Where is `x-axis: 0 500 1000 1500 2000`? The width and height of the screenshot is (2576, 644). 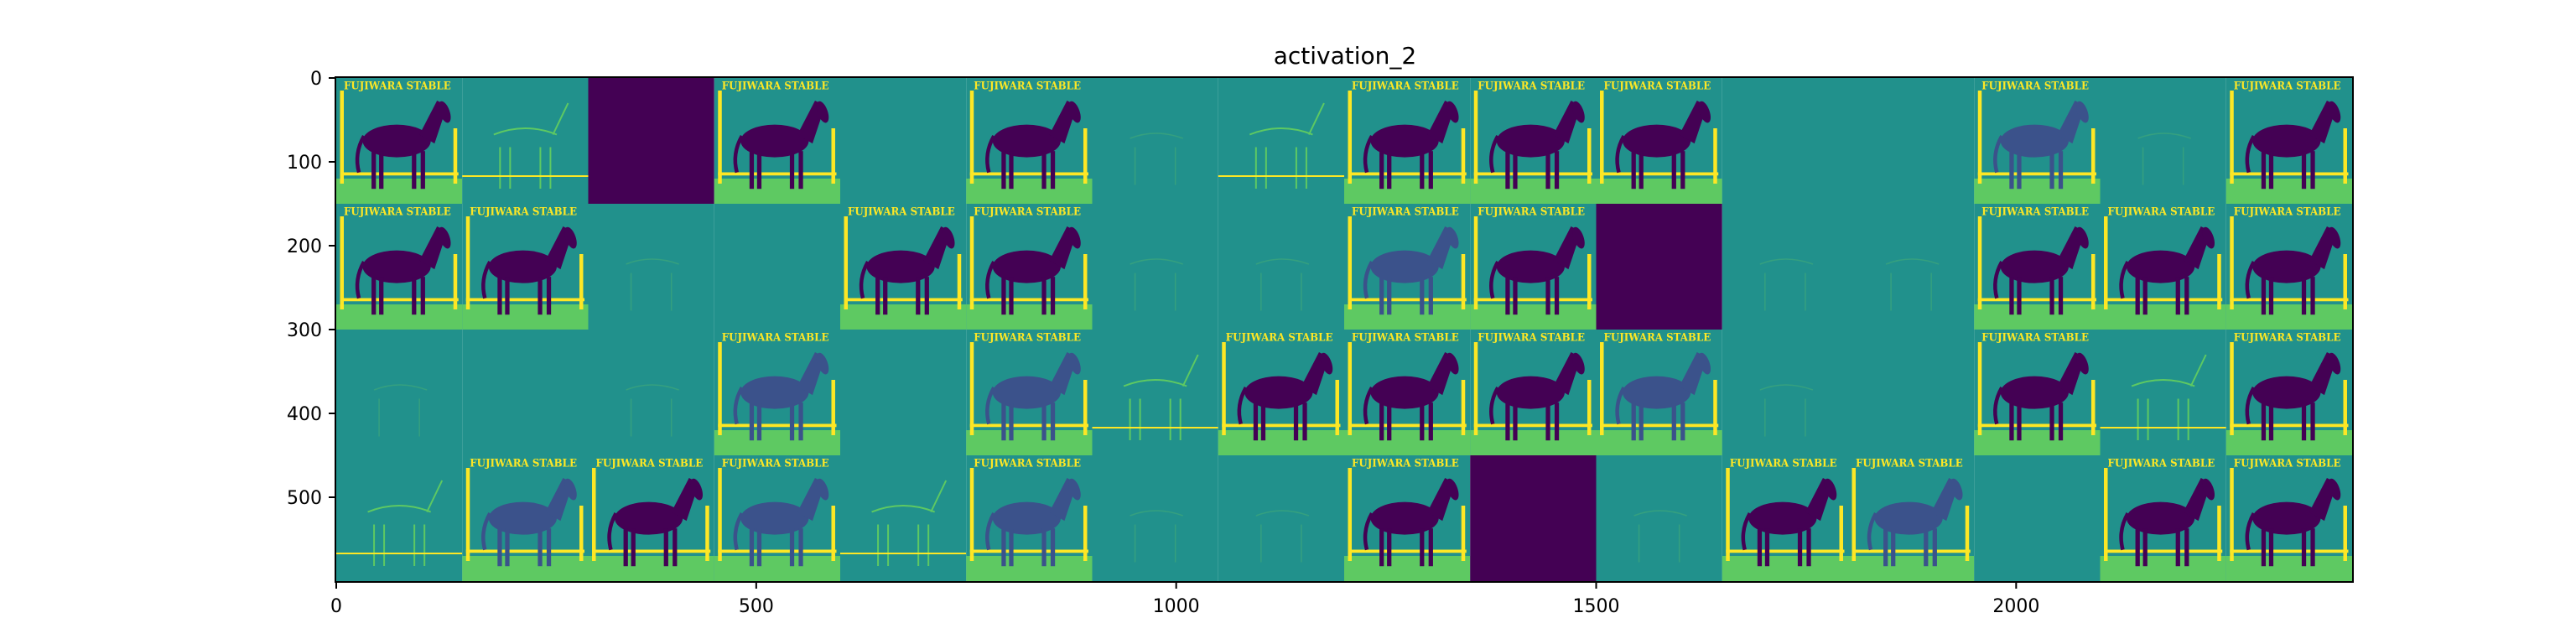
x-axis: 0 500 1000 1500 2000 is located at coordinates (1184, 599).